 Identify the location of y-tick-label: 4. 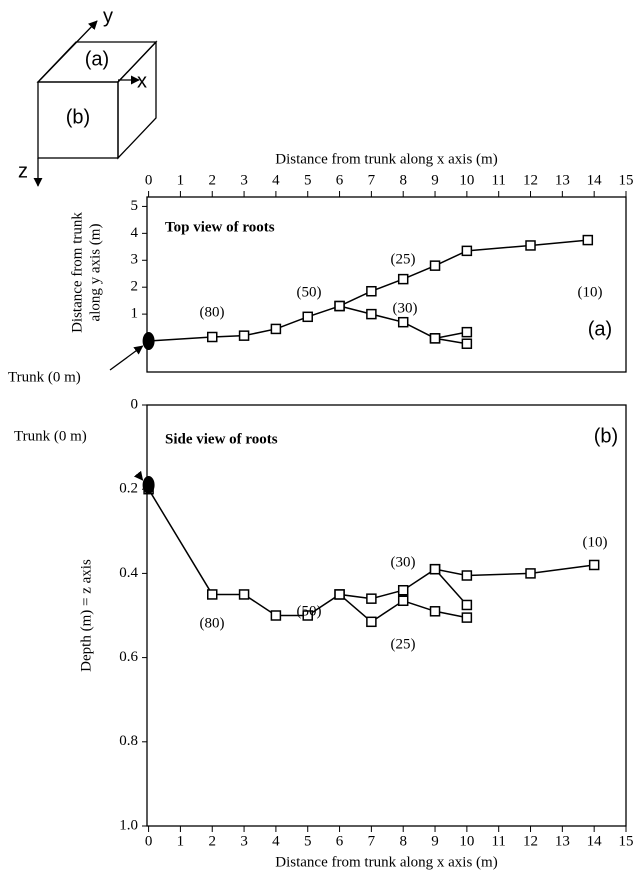
(135, 233).